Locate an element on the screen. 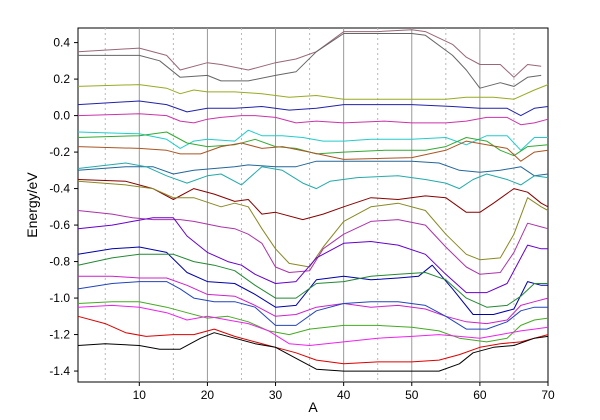 The image size is (600, 420). x-tick-label: 50 is located at coordinates (412, 395).